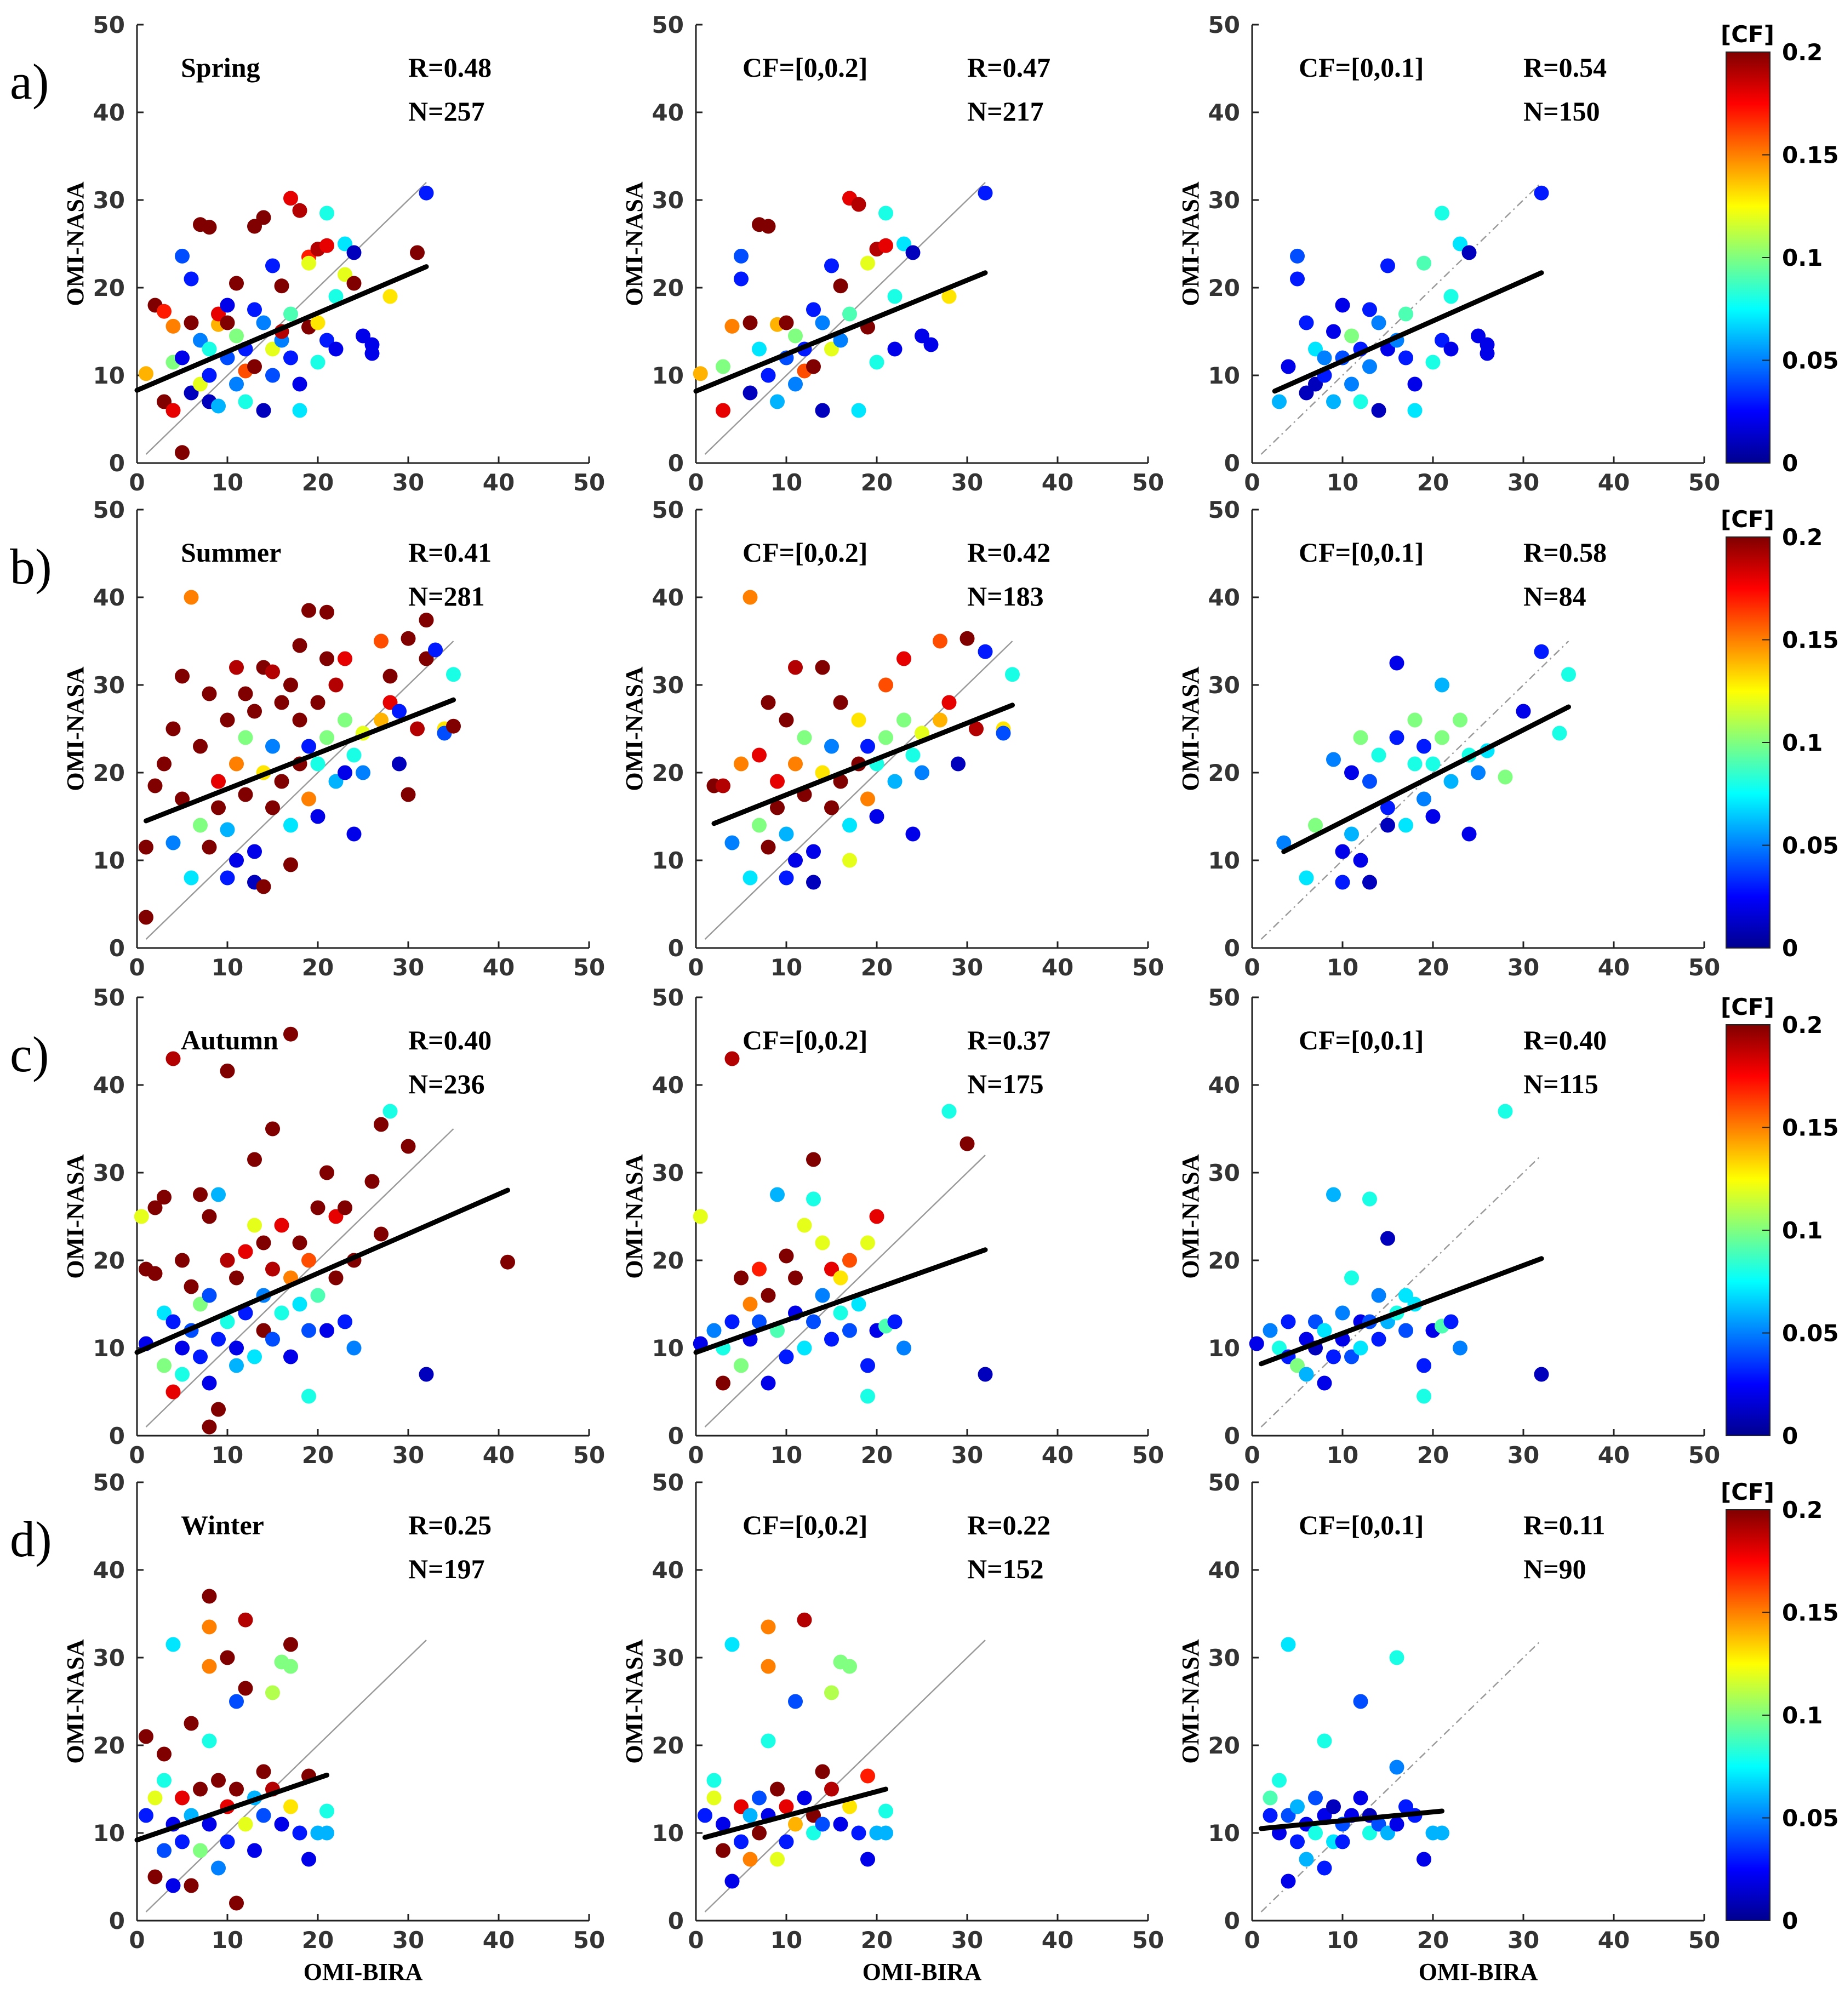 This screenshot has width=1839, height=2016. Describe the element at coordinates (1343, 482) in the screenshot. I see `x-tick-label: 10` at that location.